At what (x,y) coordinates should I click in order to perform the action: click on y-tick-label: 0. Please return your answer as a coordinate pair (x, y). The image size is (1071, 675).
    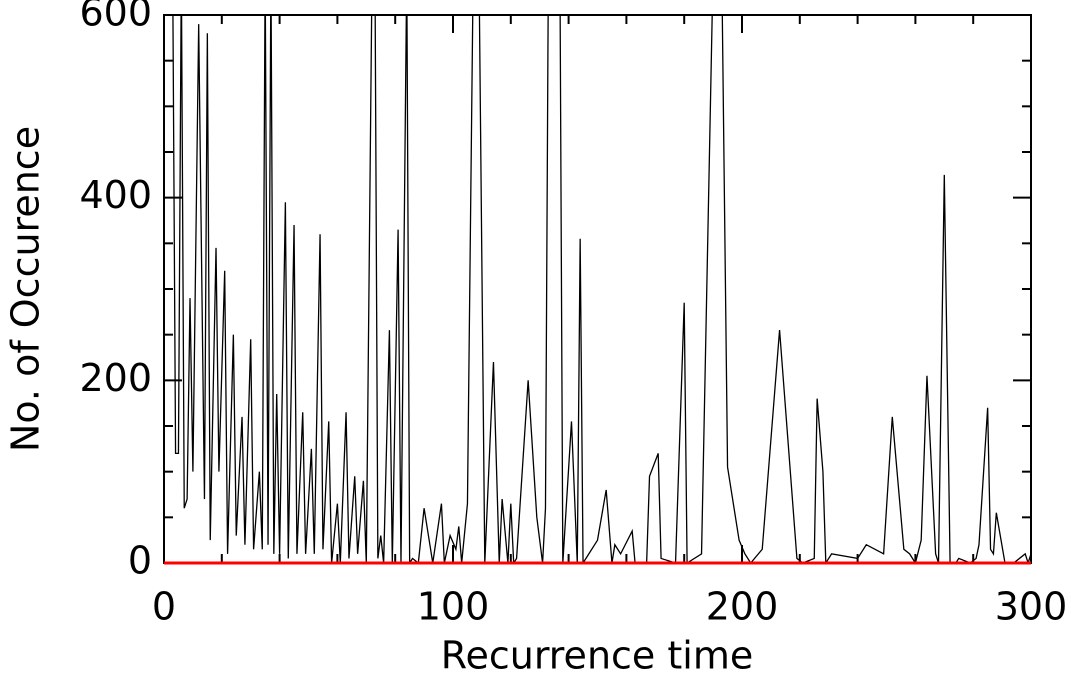
    Looking at the image, I should click on (140, 561).